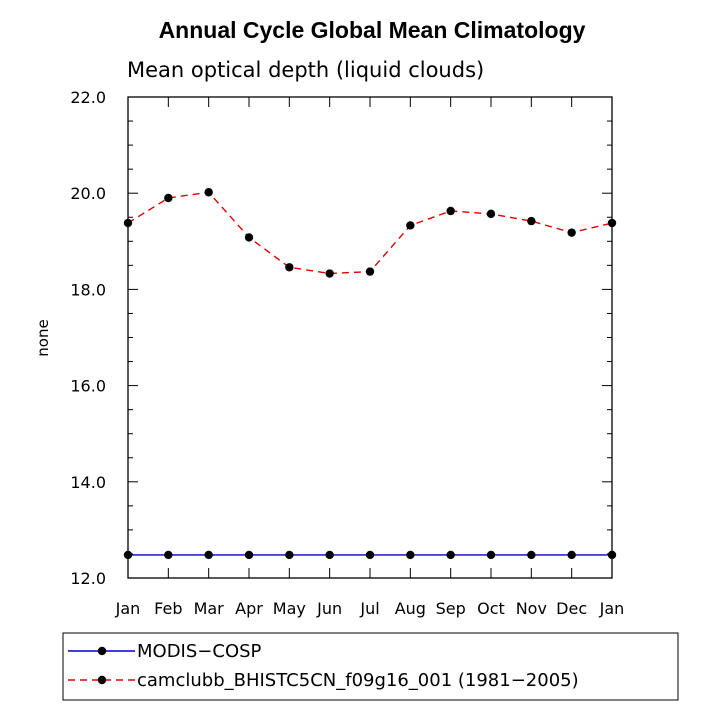 Image resolution: width=717 pixels, height=717 pixels. I want to click on legend-box, so click(370, 666).